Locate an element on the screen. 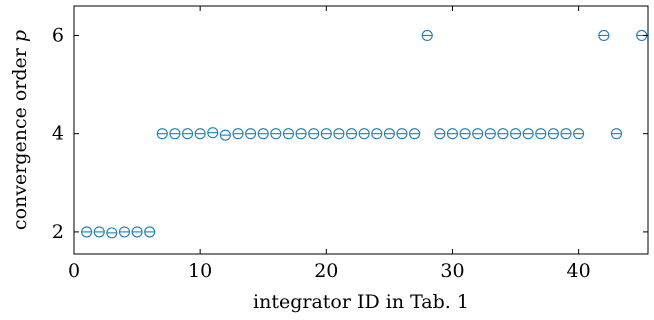  y-axis-label: convergence order p is located at coordinates (20, 130).